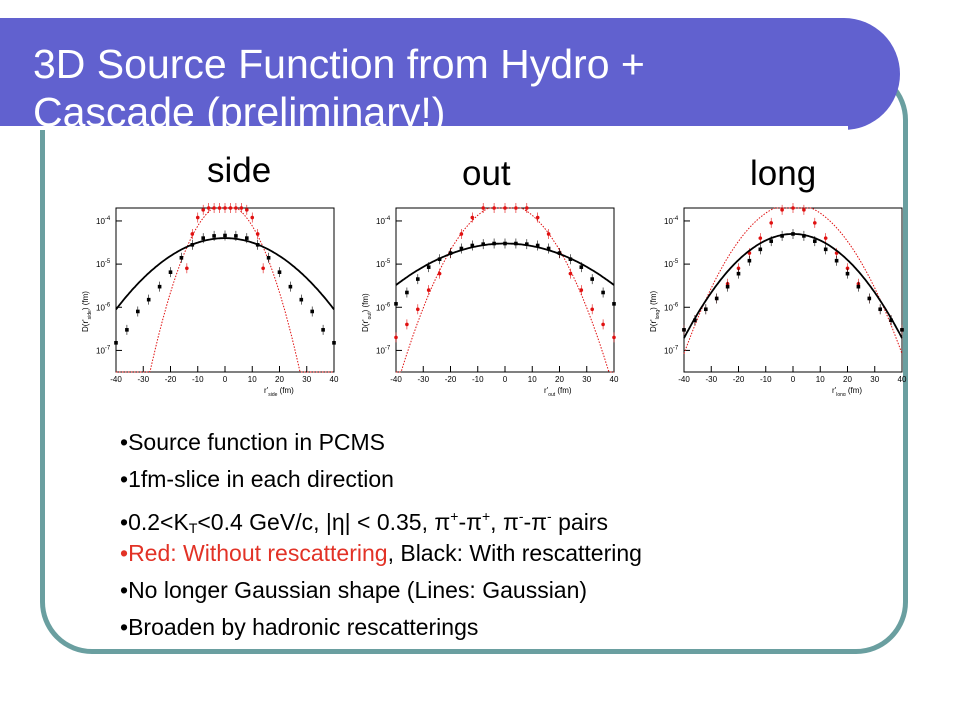 This screenshot has height=720, width=960. What do you see at coordinates (874, 379) in the screenshot?
I see `x-tick-label: 30` at bounding box center [874, 379].